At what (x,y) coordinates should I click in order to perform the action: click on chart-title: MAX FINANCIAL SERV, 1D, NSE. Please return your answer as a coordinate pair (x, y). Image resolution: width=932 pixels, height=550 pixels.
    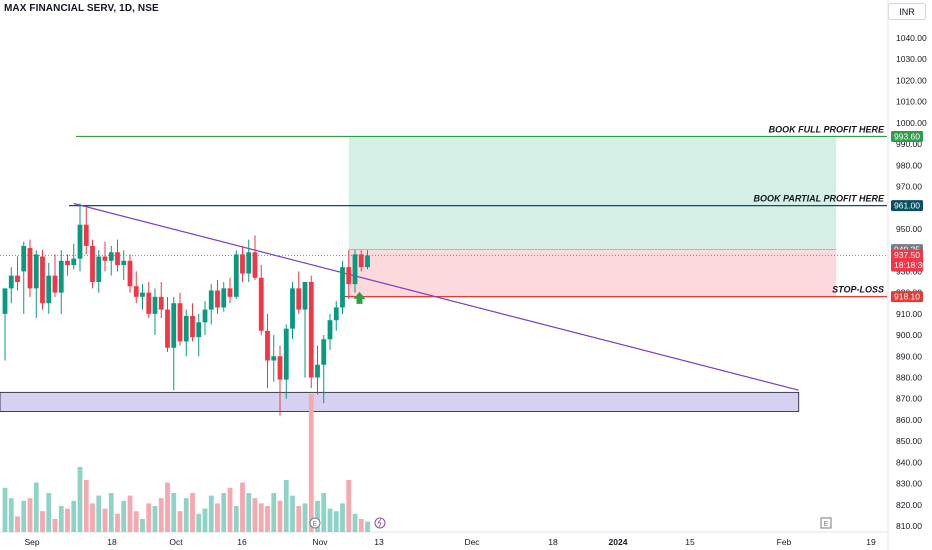
    Looking at the image, I should click on (81, 8).